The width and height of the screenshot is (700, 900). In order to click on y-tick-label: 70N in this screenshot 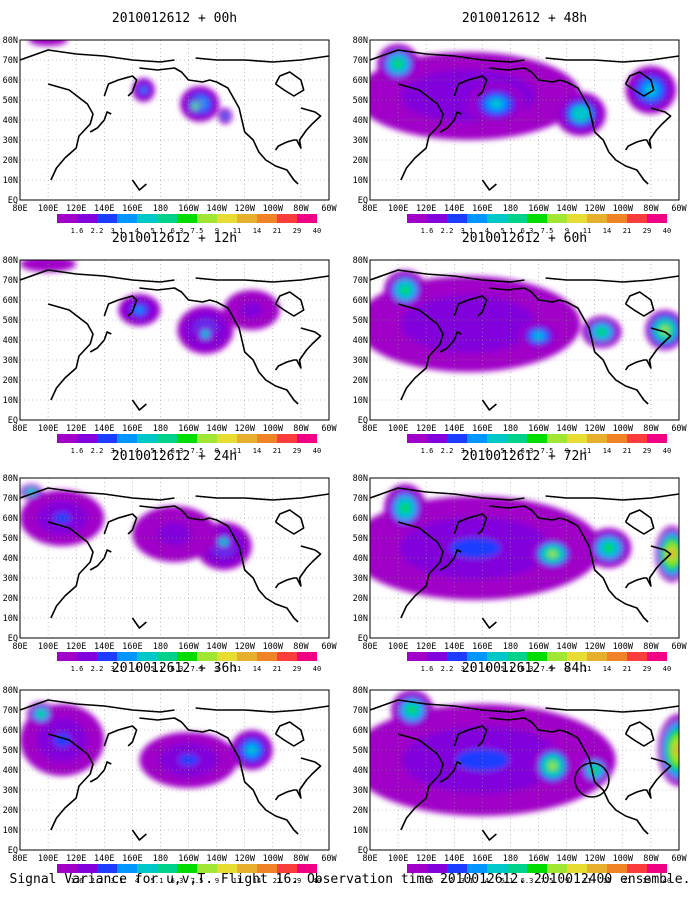, I will do `click(10, 499)`.